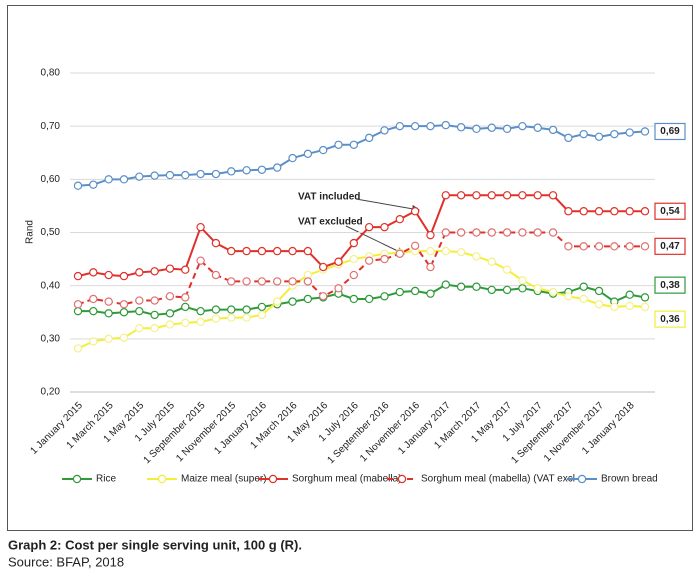  I want to click on value-label: 0,54, so click(670, 211).